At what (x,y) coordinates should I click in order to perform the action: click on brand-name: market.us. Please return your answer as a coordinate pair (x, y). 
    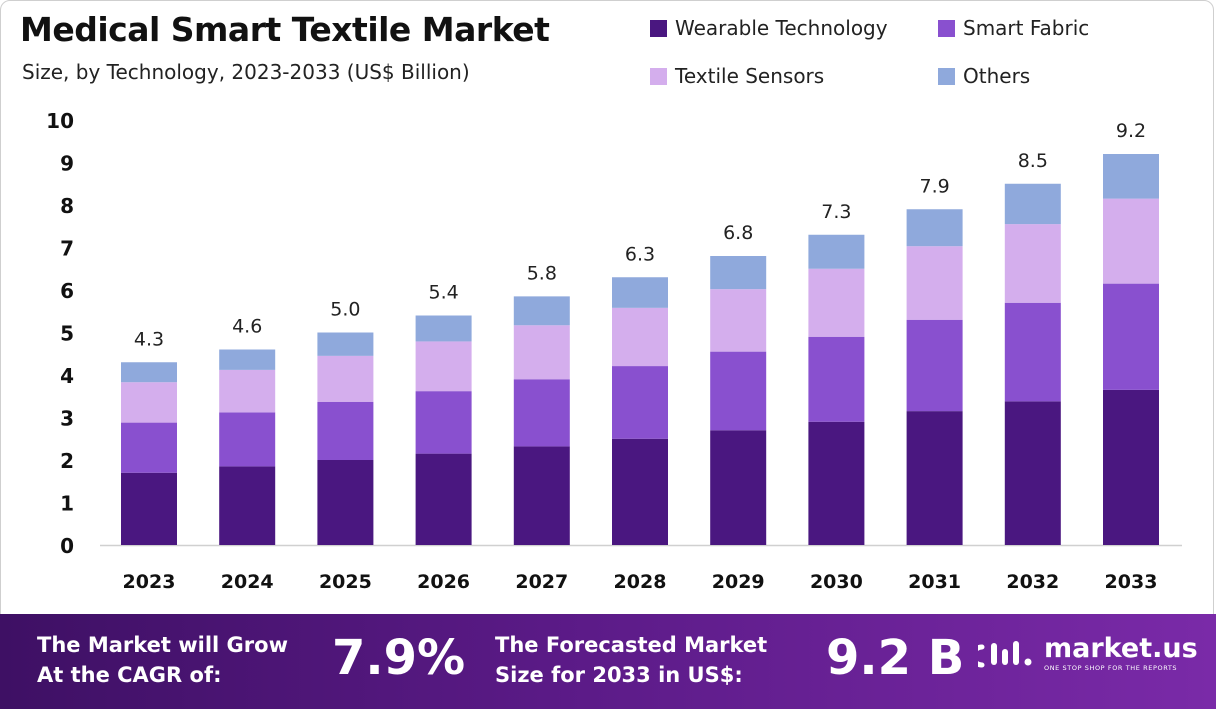
    Looking at the image, I should click on (1121, 648).